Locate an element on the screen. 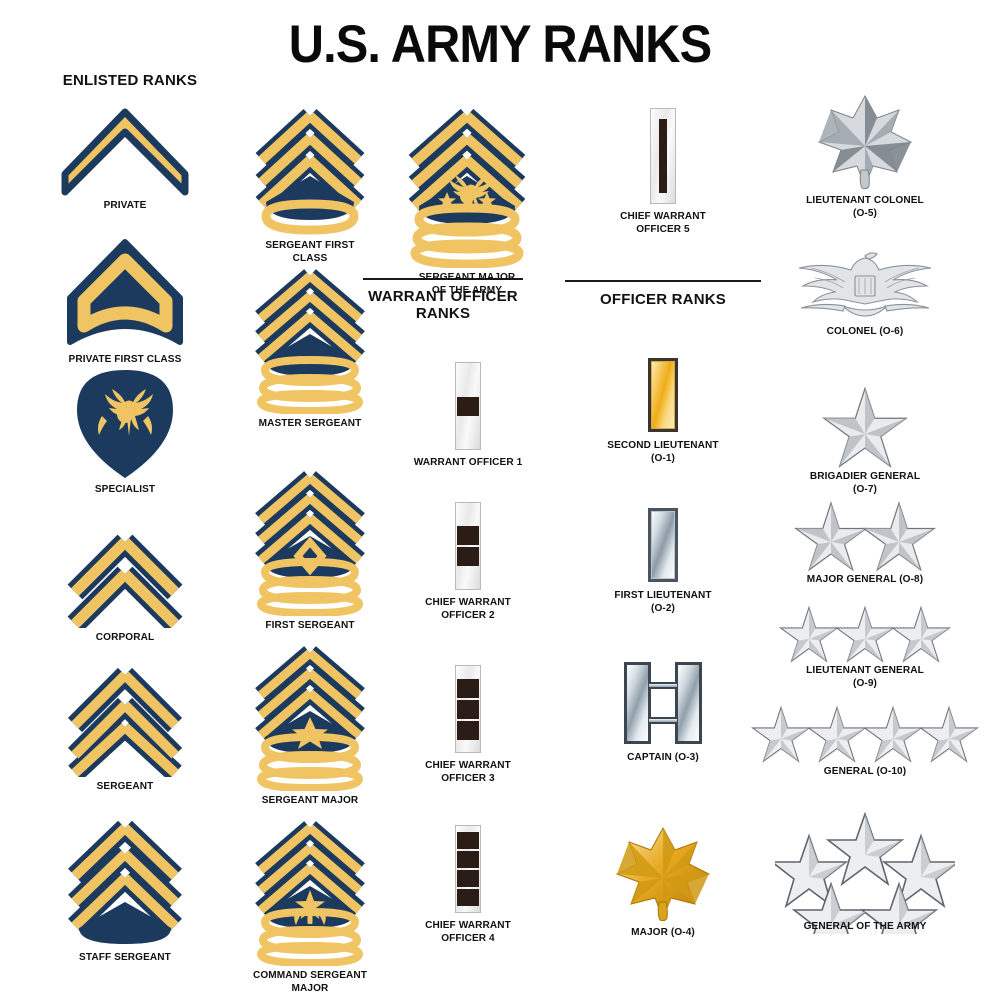  rank-label: PRIVATE is located at coordinates (125, 205).